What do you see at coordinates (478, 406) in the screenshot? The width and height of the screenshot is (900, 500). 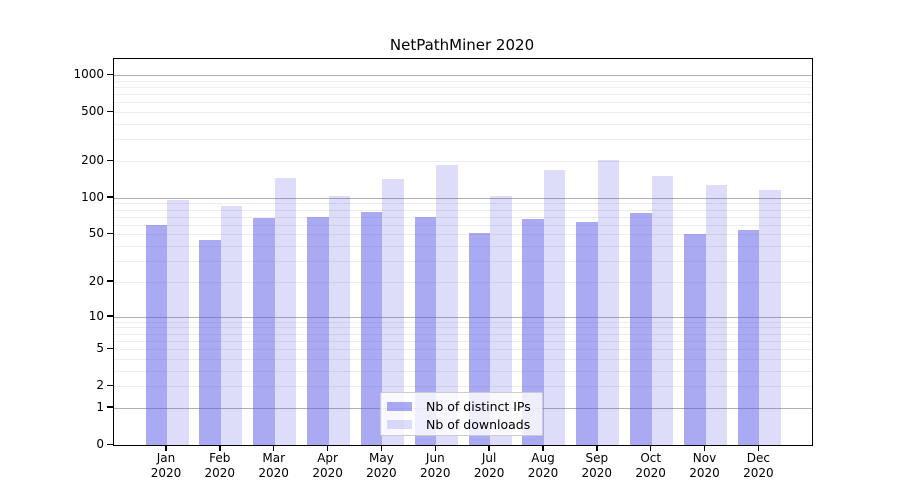 I see `legend-label-nb-of-distinct-ips: Nb of distinct IPs` at bounding box center [478, 406].